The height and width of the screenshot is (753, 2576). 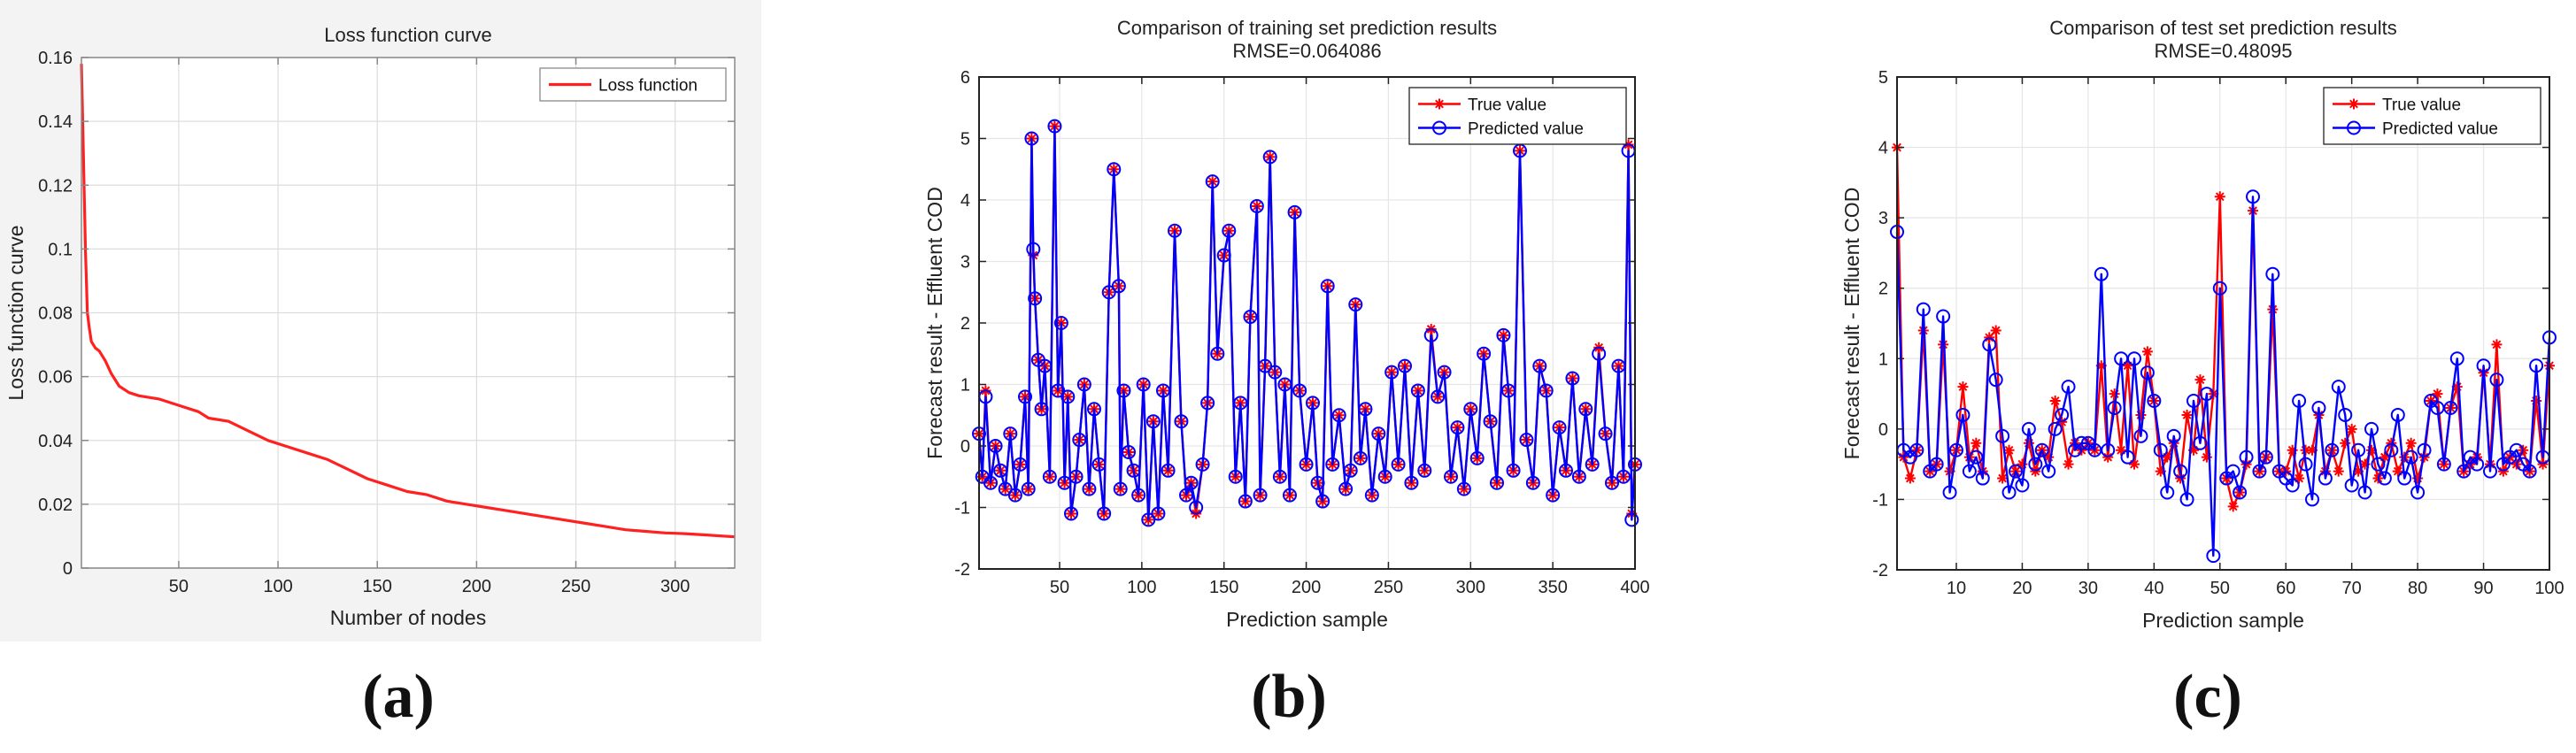 What do you see at coordinates (2223, 621) in the screenshot?
I see `x-axis-label: Prediction sample` at bounding box center [2223, 621].